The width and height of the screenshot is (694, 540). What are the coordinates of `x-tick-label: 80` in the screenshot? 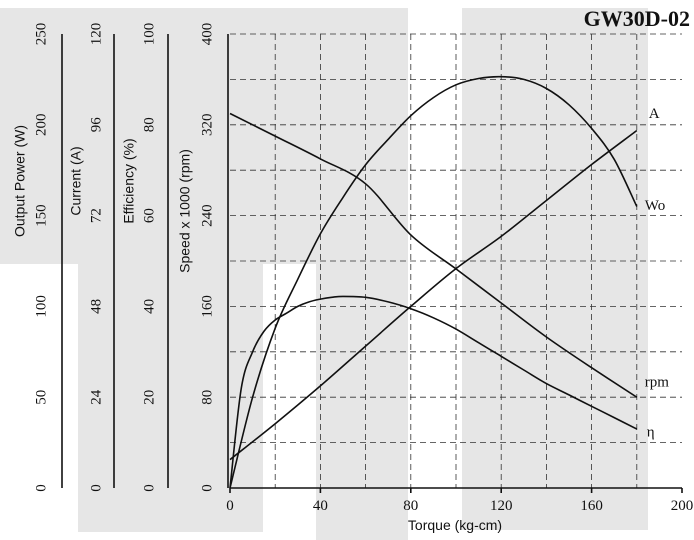 It's located at (410, 506).